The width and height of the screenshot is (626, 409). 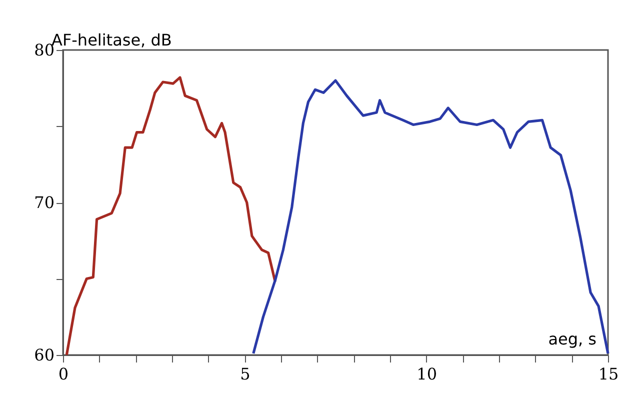 I want to click on x-tick-label: 10, so click(x=427, y=374).